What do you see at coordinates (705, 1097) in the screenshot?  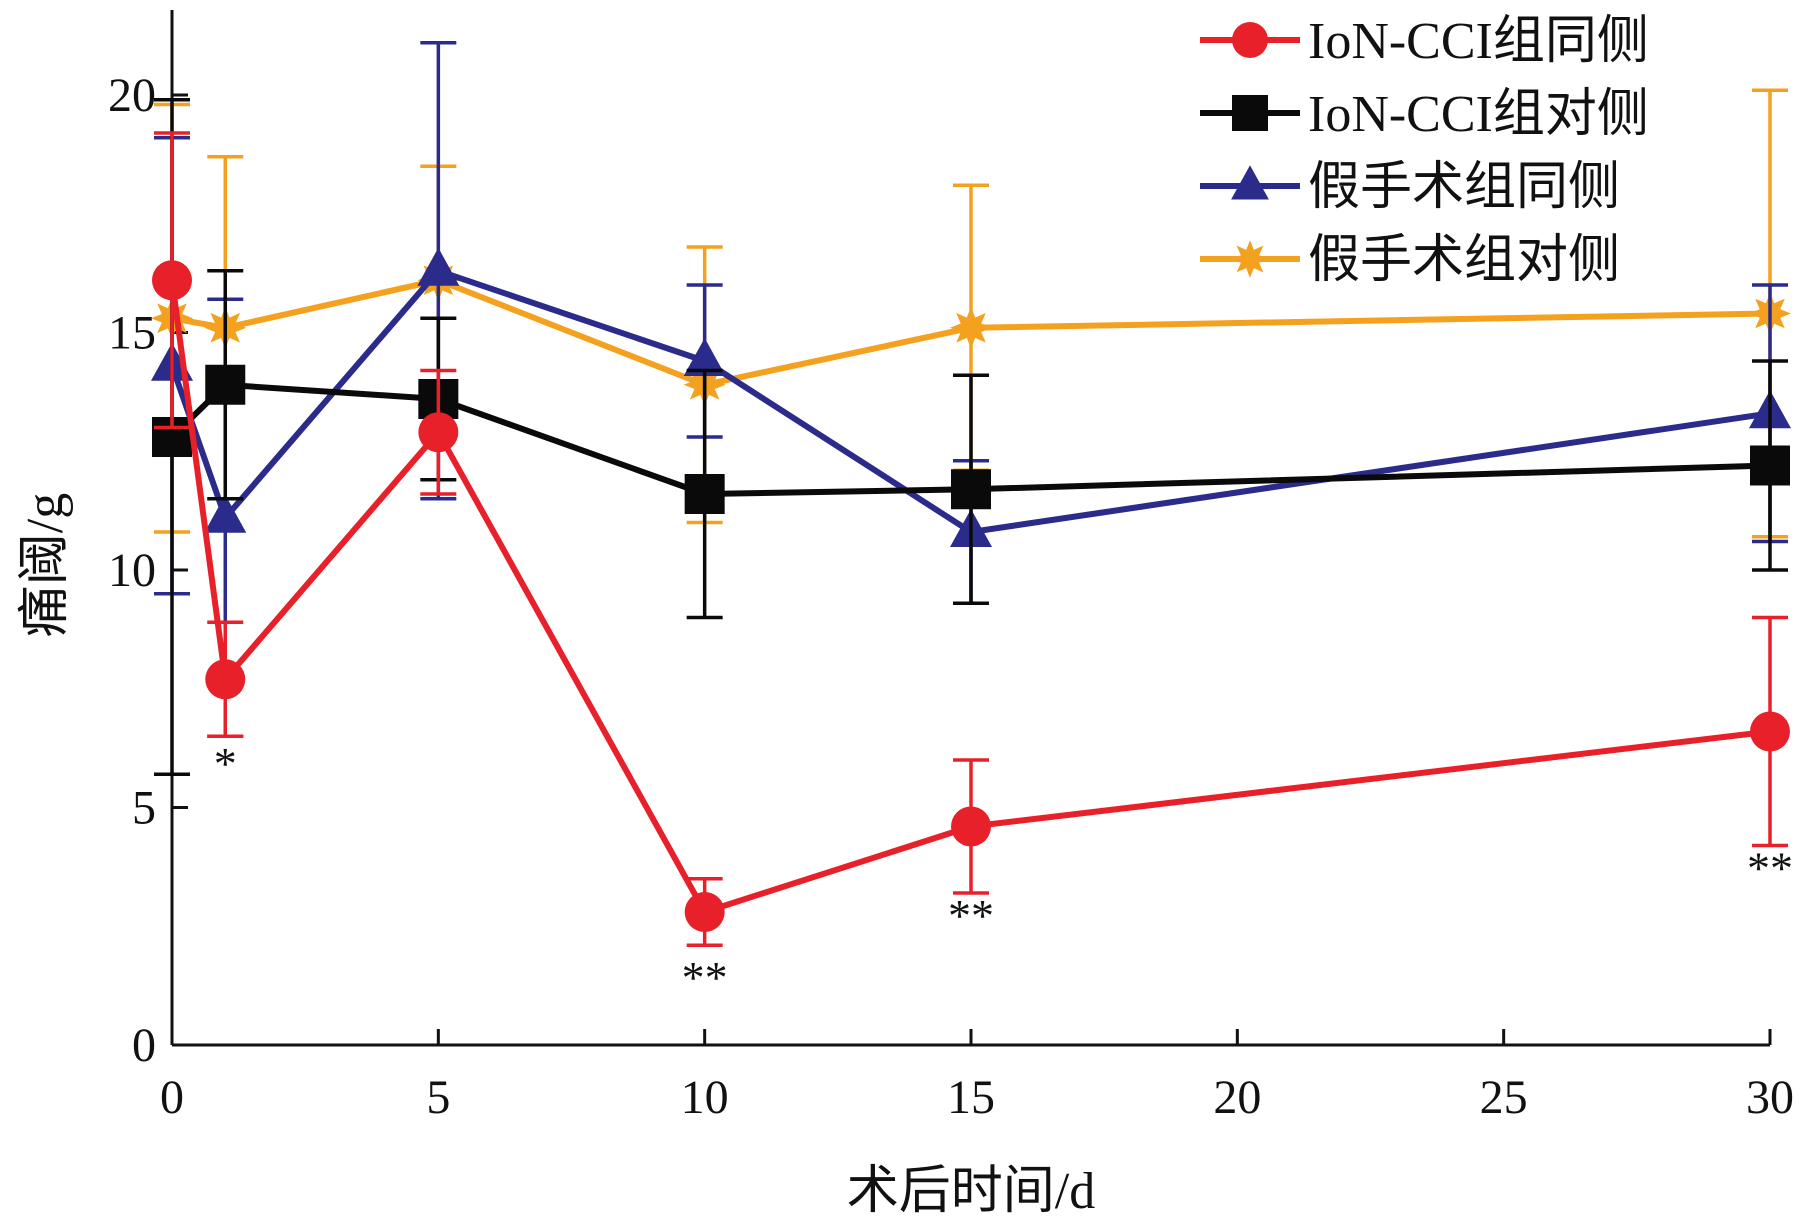 I see `x-tick-label: 10` at bounding box center [705, 1097].